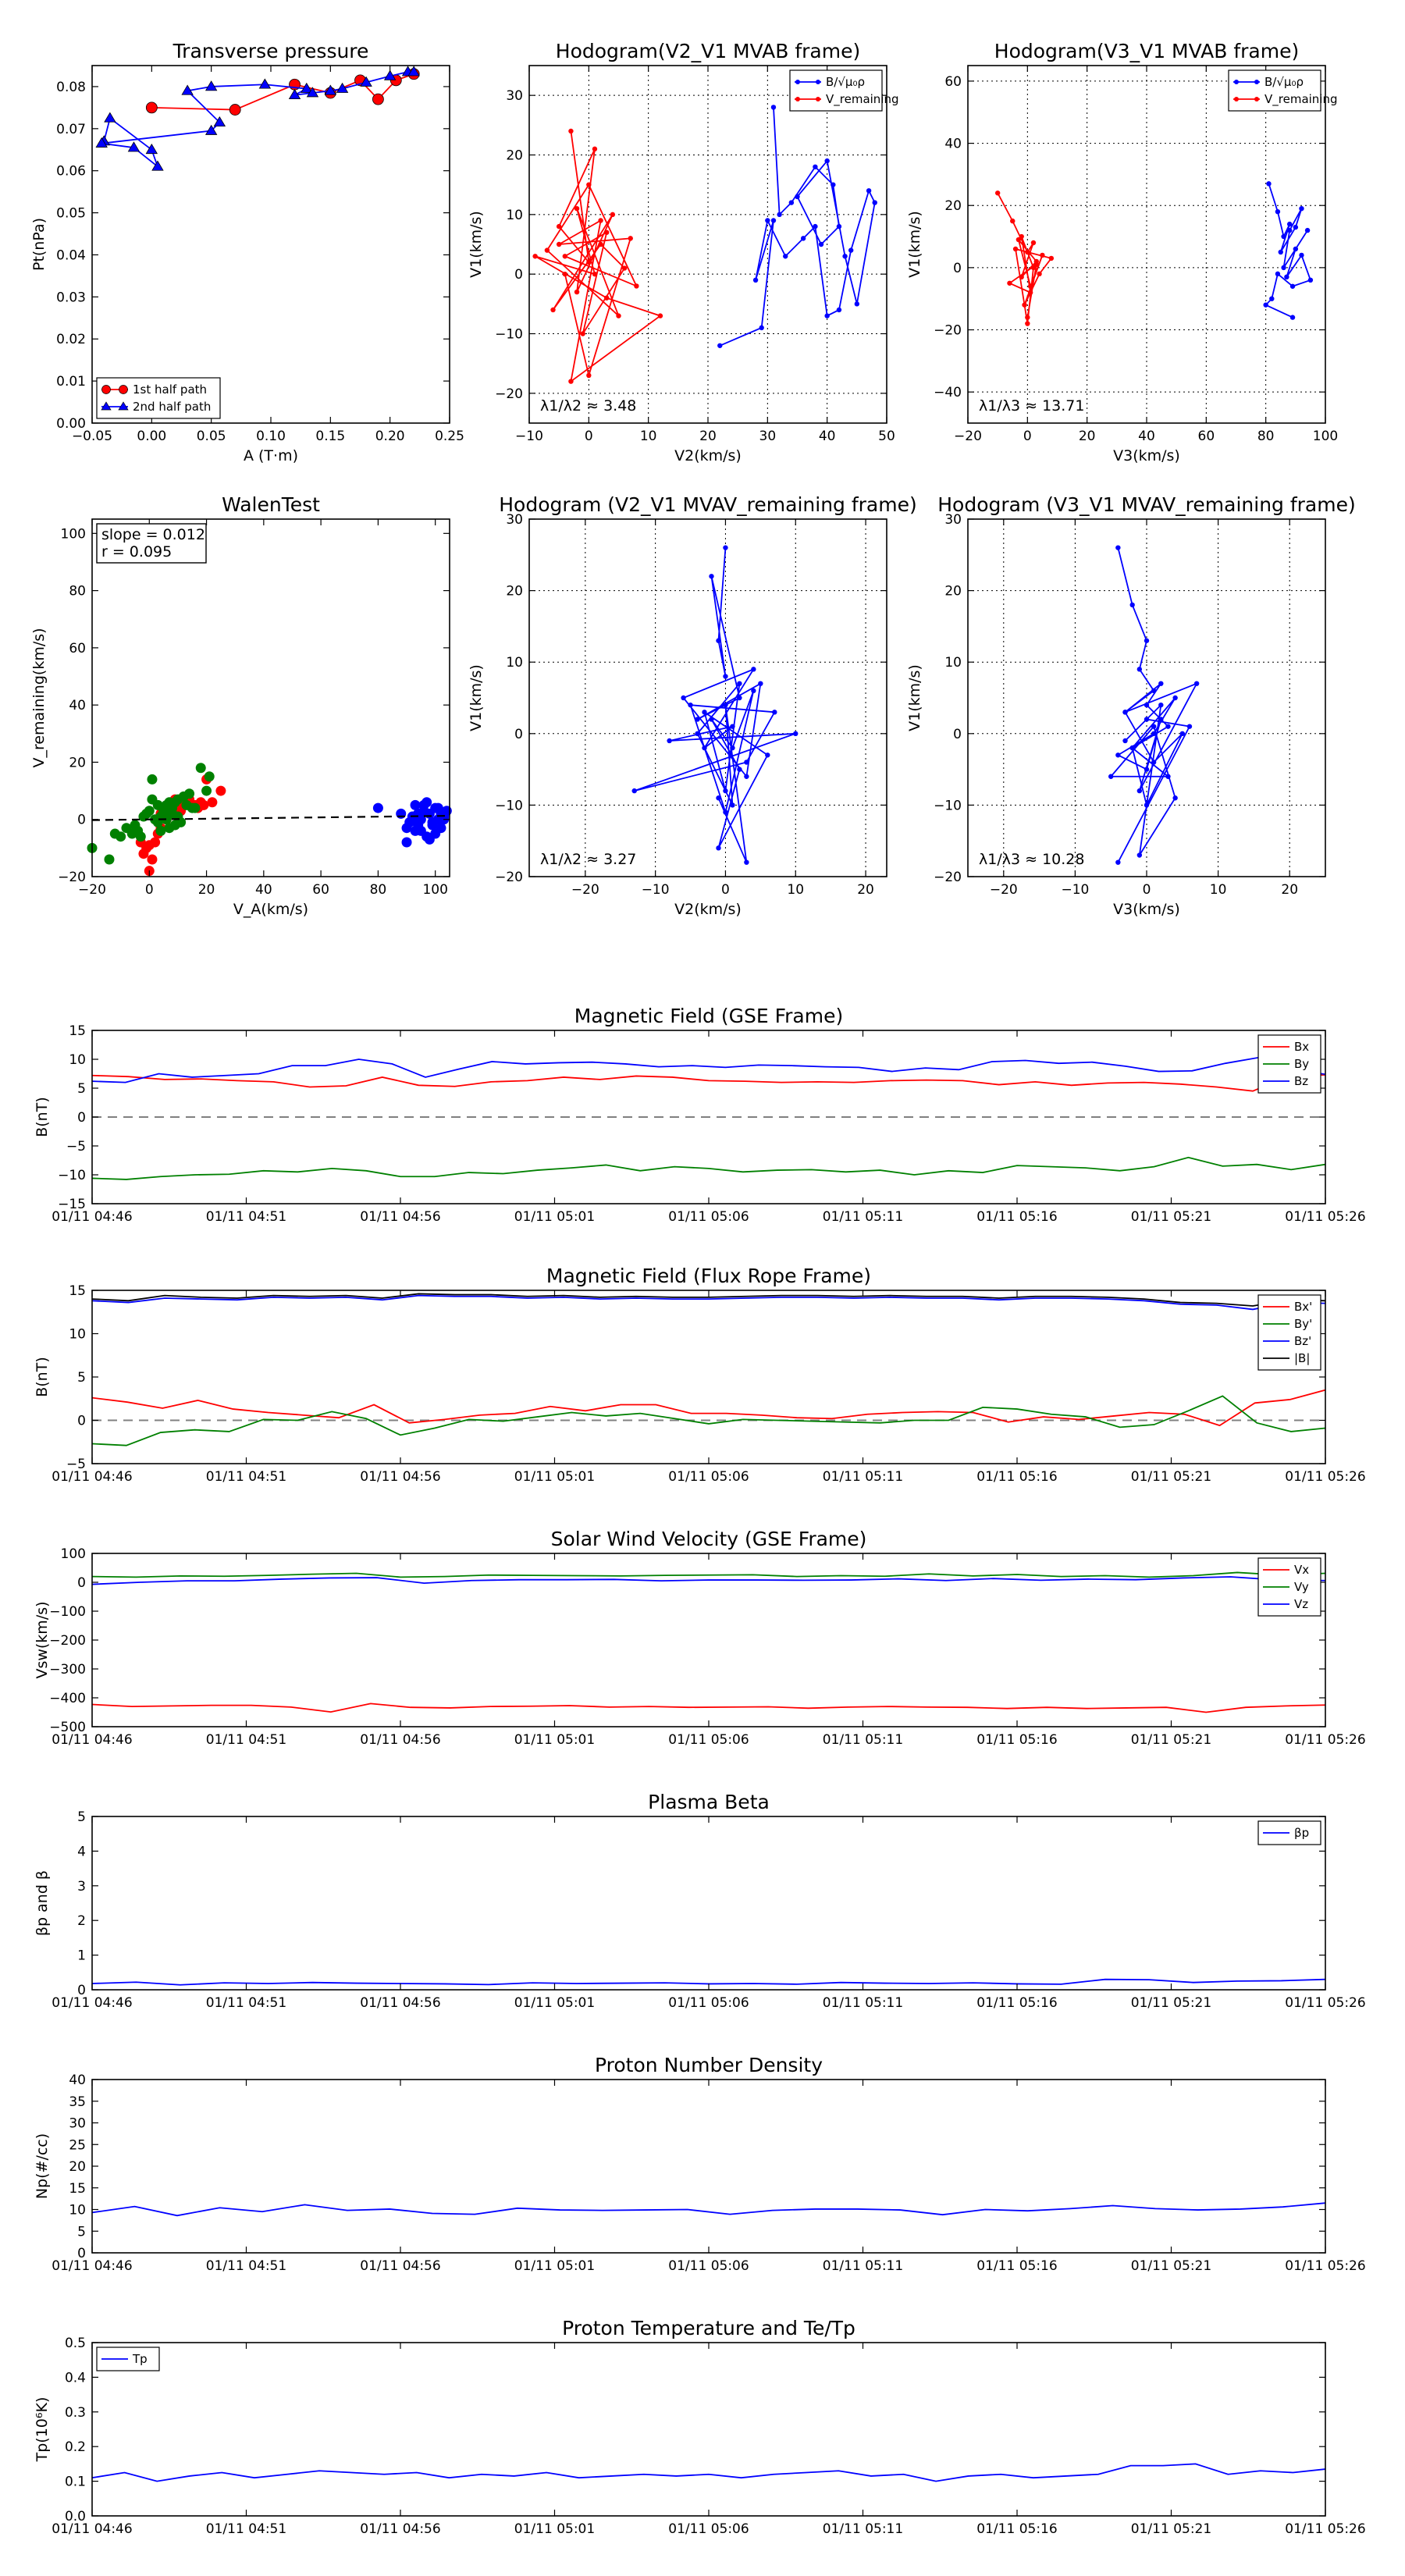 The width and height of the screenshot is (1405, 2576). I want to click on legend-label: B/√μ₀ρ, so click(845, 82).